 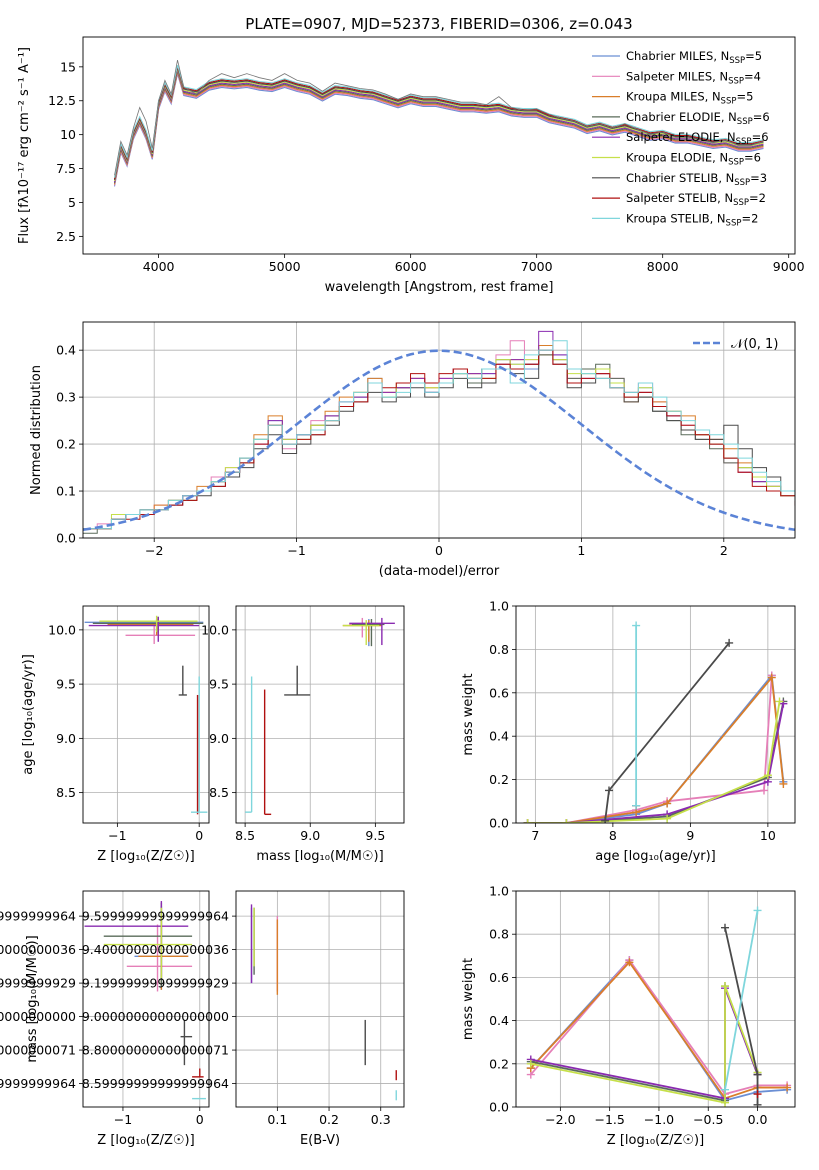 I want to click on x-tick-label: 0.0, so click(x=758, y=1119).